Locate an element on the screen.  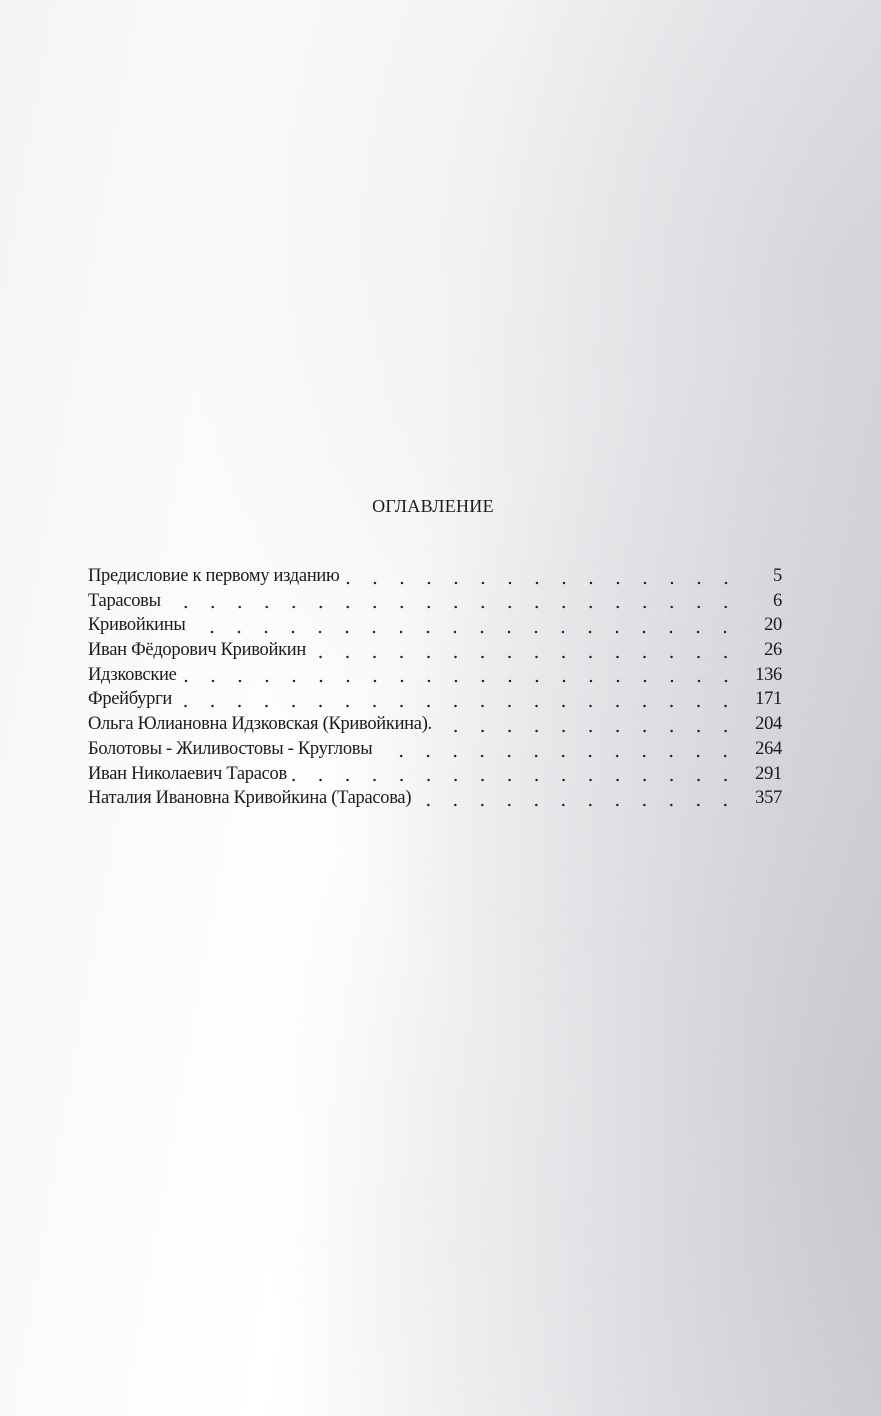
toc-entry-page: 204 is located at coordinates (768, 724).